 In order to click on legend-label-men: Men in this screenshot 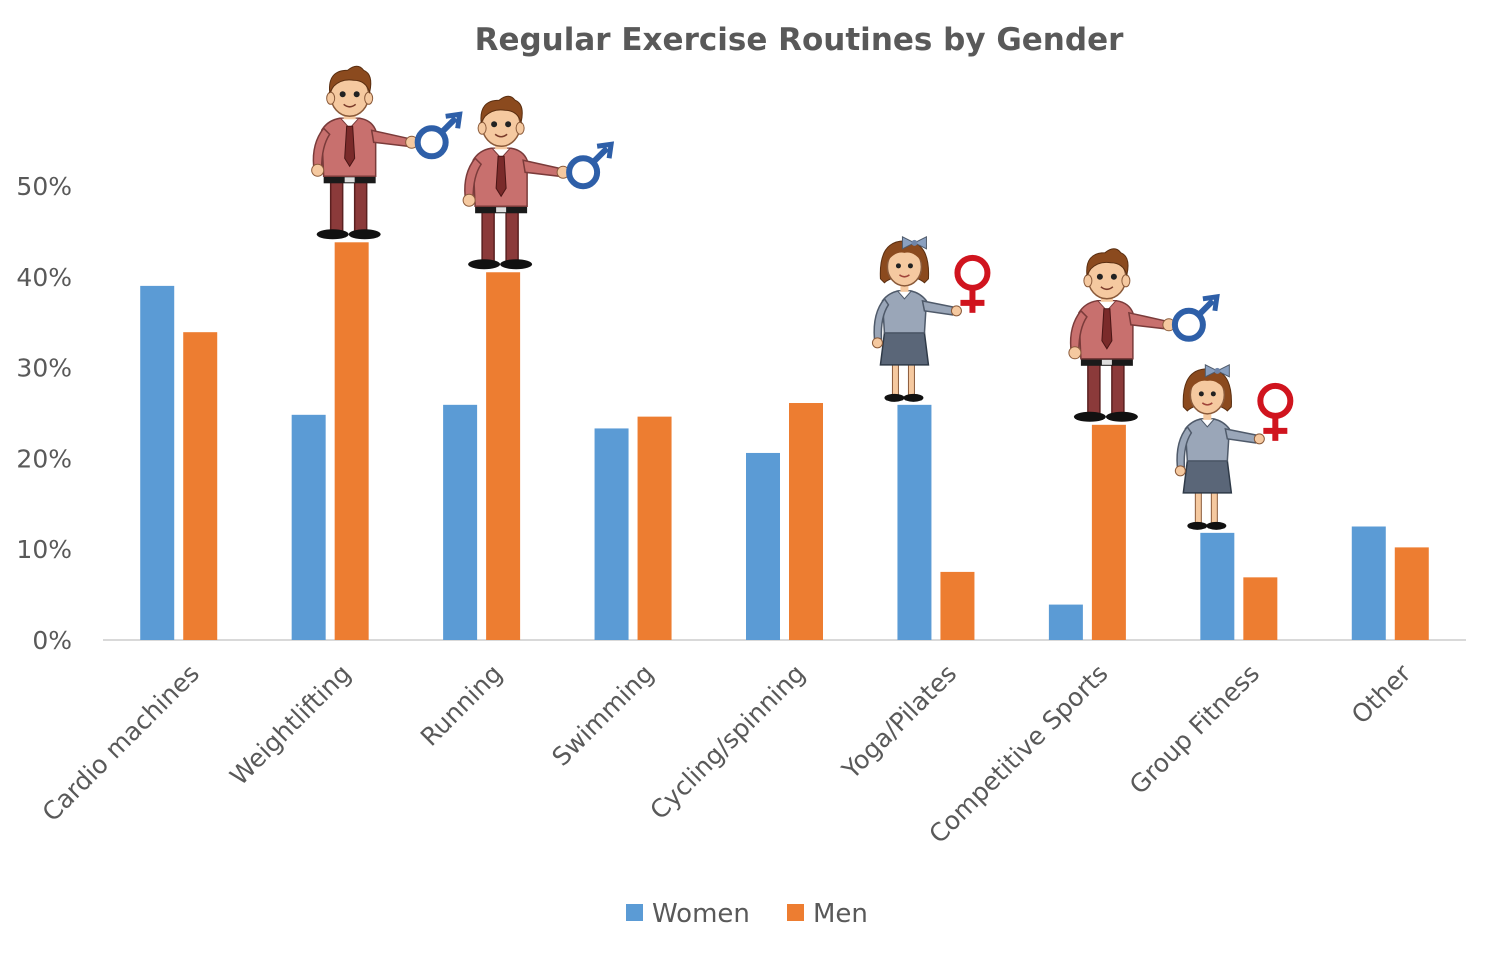, I will do `click(840, 914)`.